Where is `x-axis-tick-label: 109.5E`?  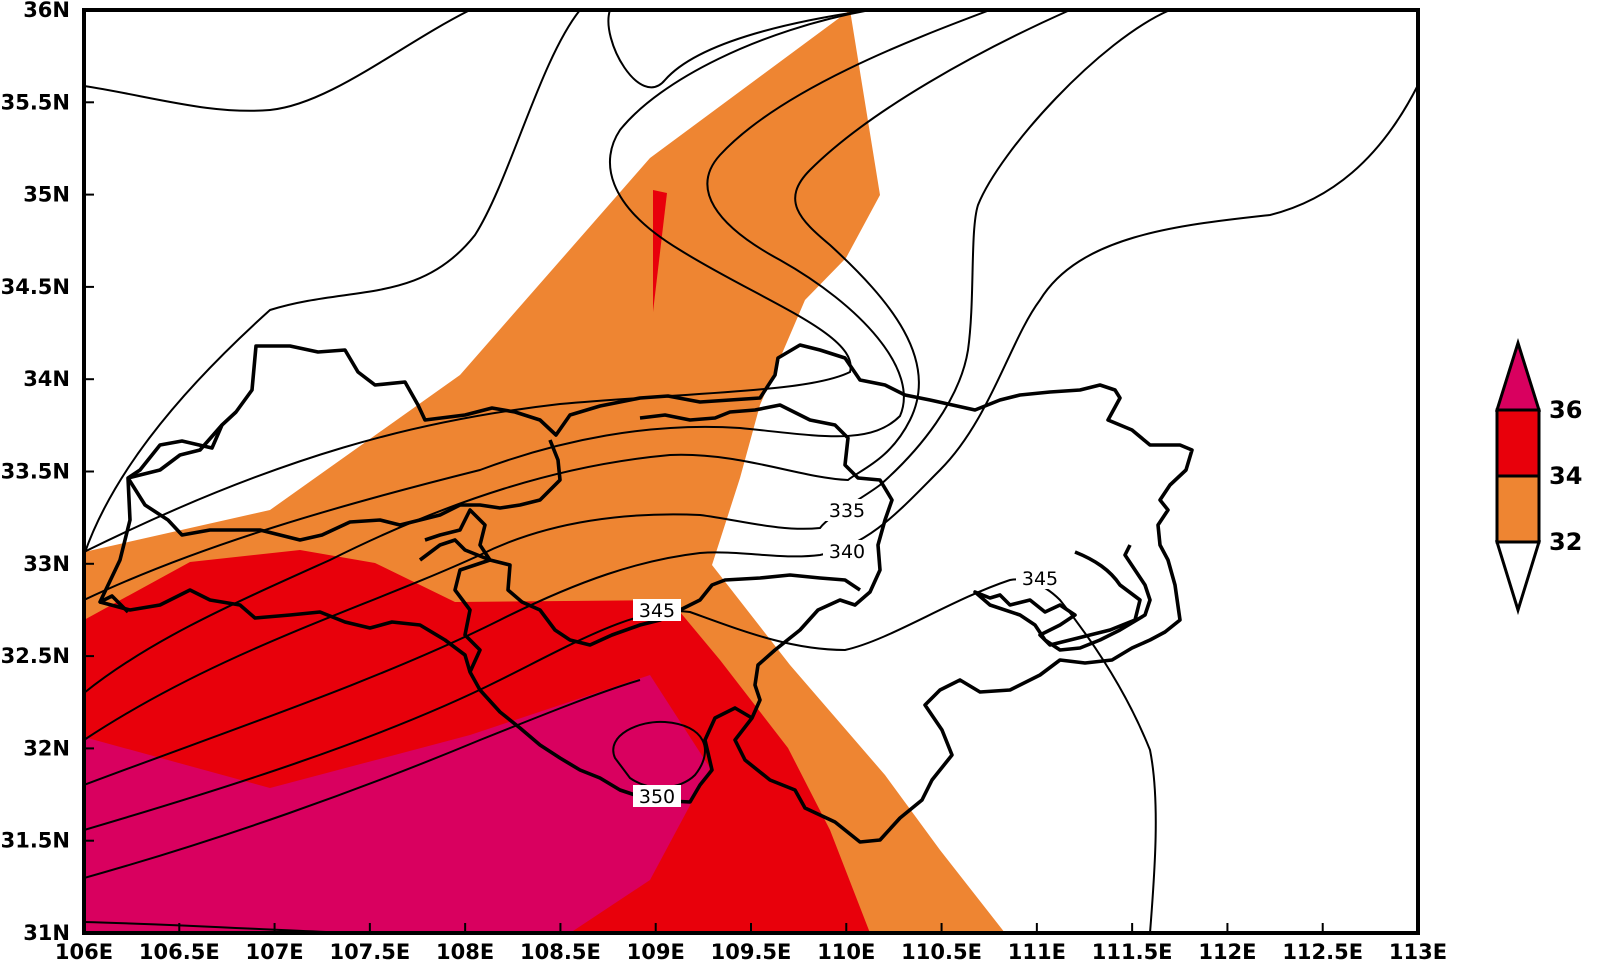 x-axis-tick-label: 109.5E is located at coordinates (751, 951).